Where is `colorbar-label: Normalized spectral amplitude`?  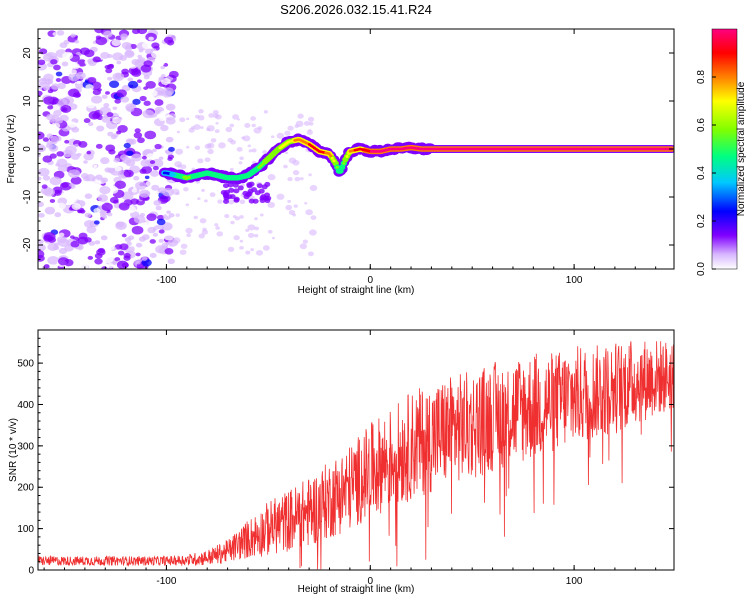 colorbar-label: Normalized spectral amplitude is located at coordinates (741, 148).